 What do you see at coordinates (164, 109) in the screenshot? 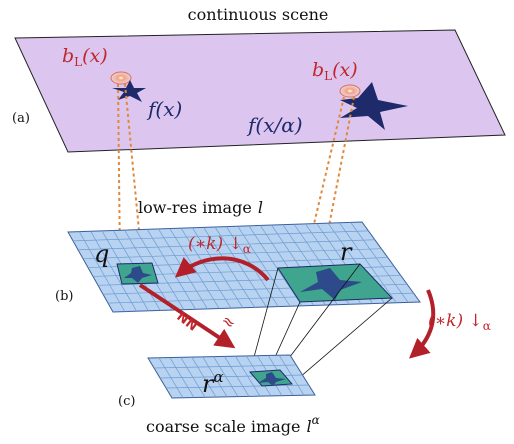
I see `object-label: f(x)` at bounding box center [164, 109].